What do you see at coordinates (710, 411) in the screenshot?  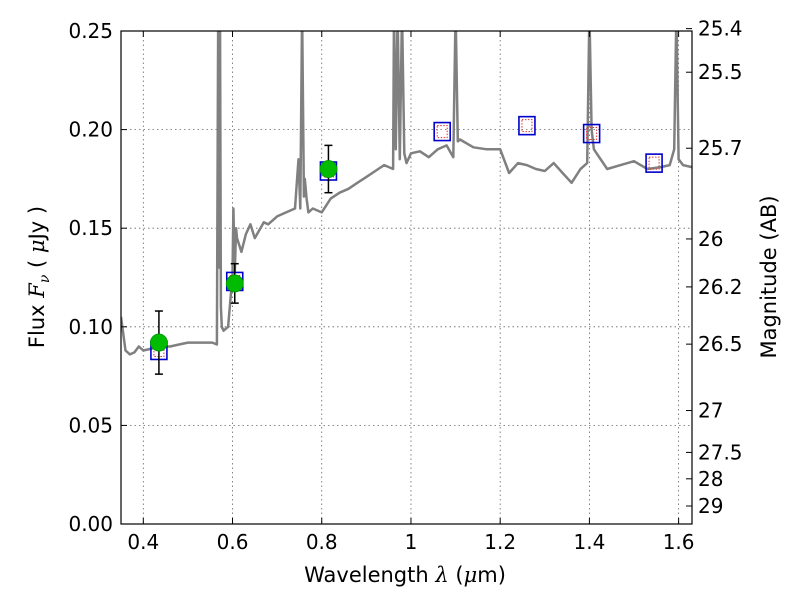 I see `y2-tick-label: 27` at bounding box center [710, 411].